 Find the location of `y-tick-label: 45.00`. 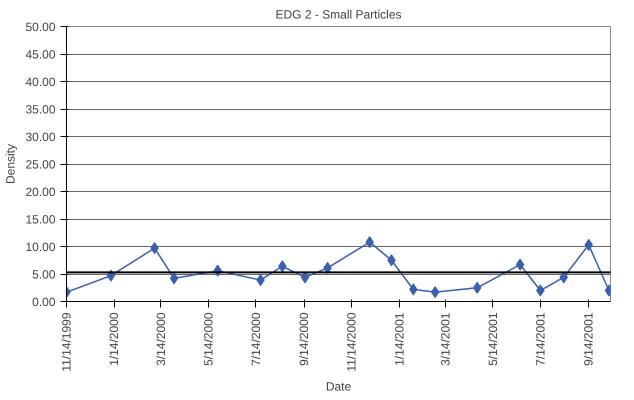

y-tick-label: 45.00 is located at coordinates (40, 55).